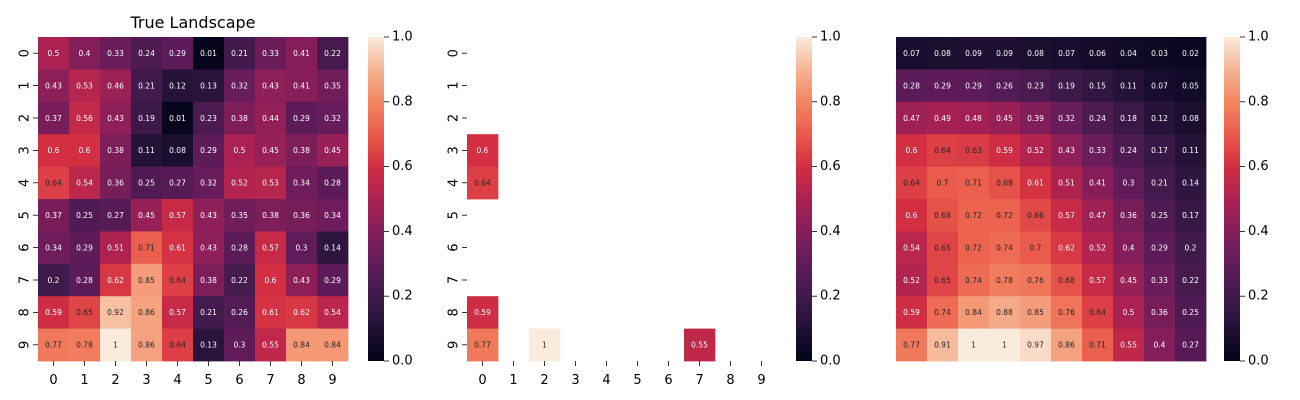  What do you see at coordinates (544, 380) in the screenshot?
I see `x-tick-label: 2` at bounding box center [544, 380].